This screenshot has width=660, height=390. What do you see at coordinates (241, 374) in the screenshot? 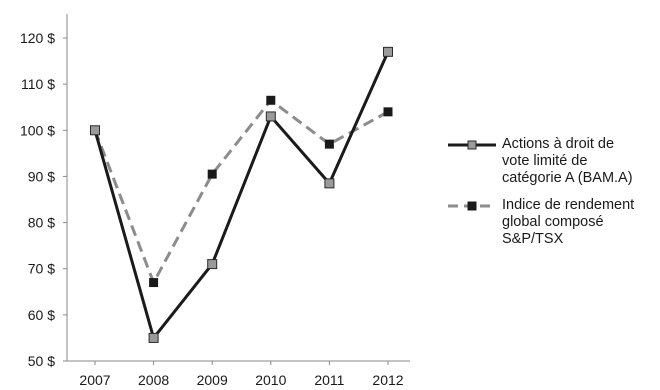
I see `x-axis-ticks: 2007 2008 2009 2010 2011 2012` at bounding box center [241, 374].